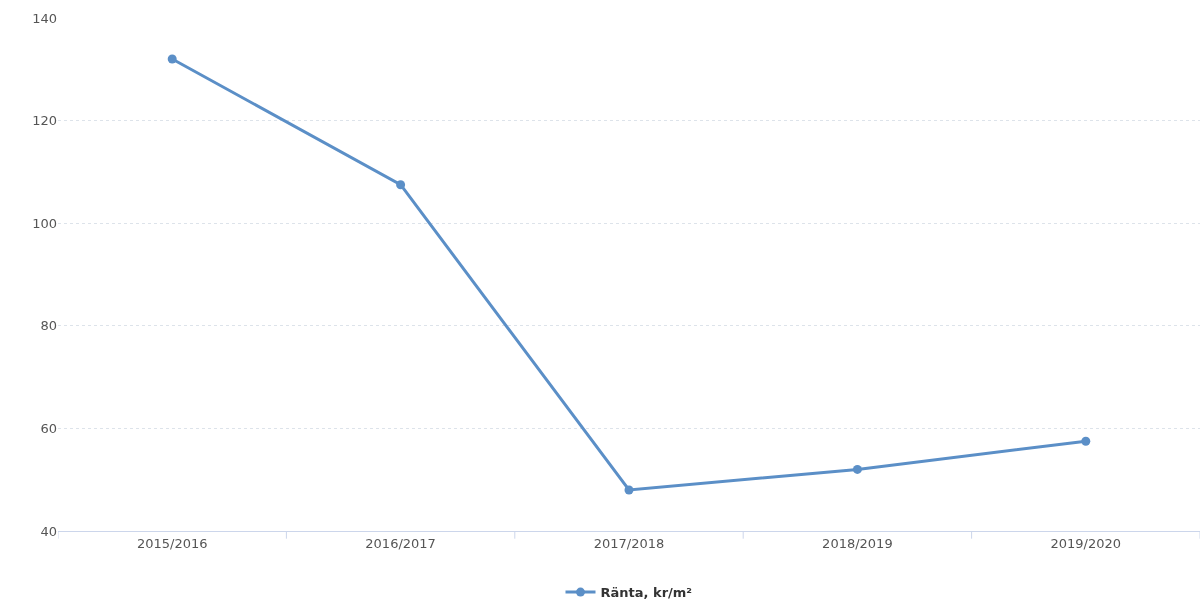 The width and height of the screenshot is (1202, 609). I want to click on y-tick-label: 120, so click(44, 121).